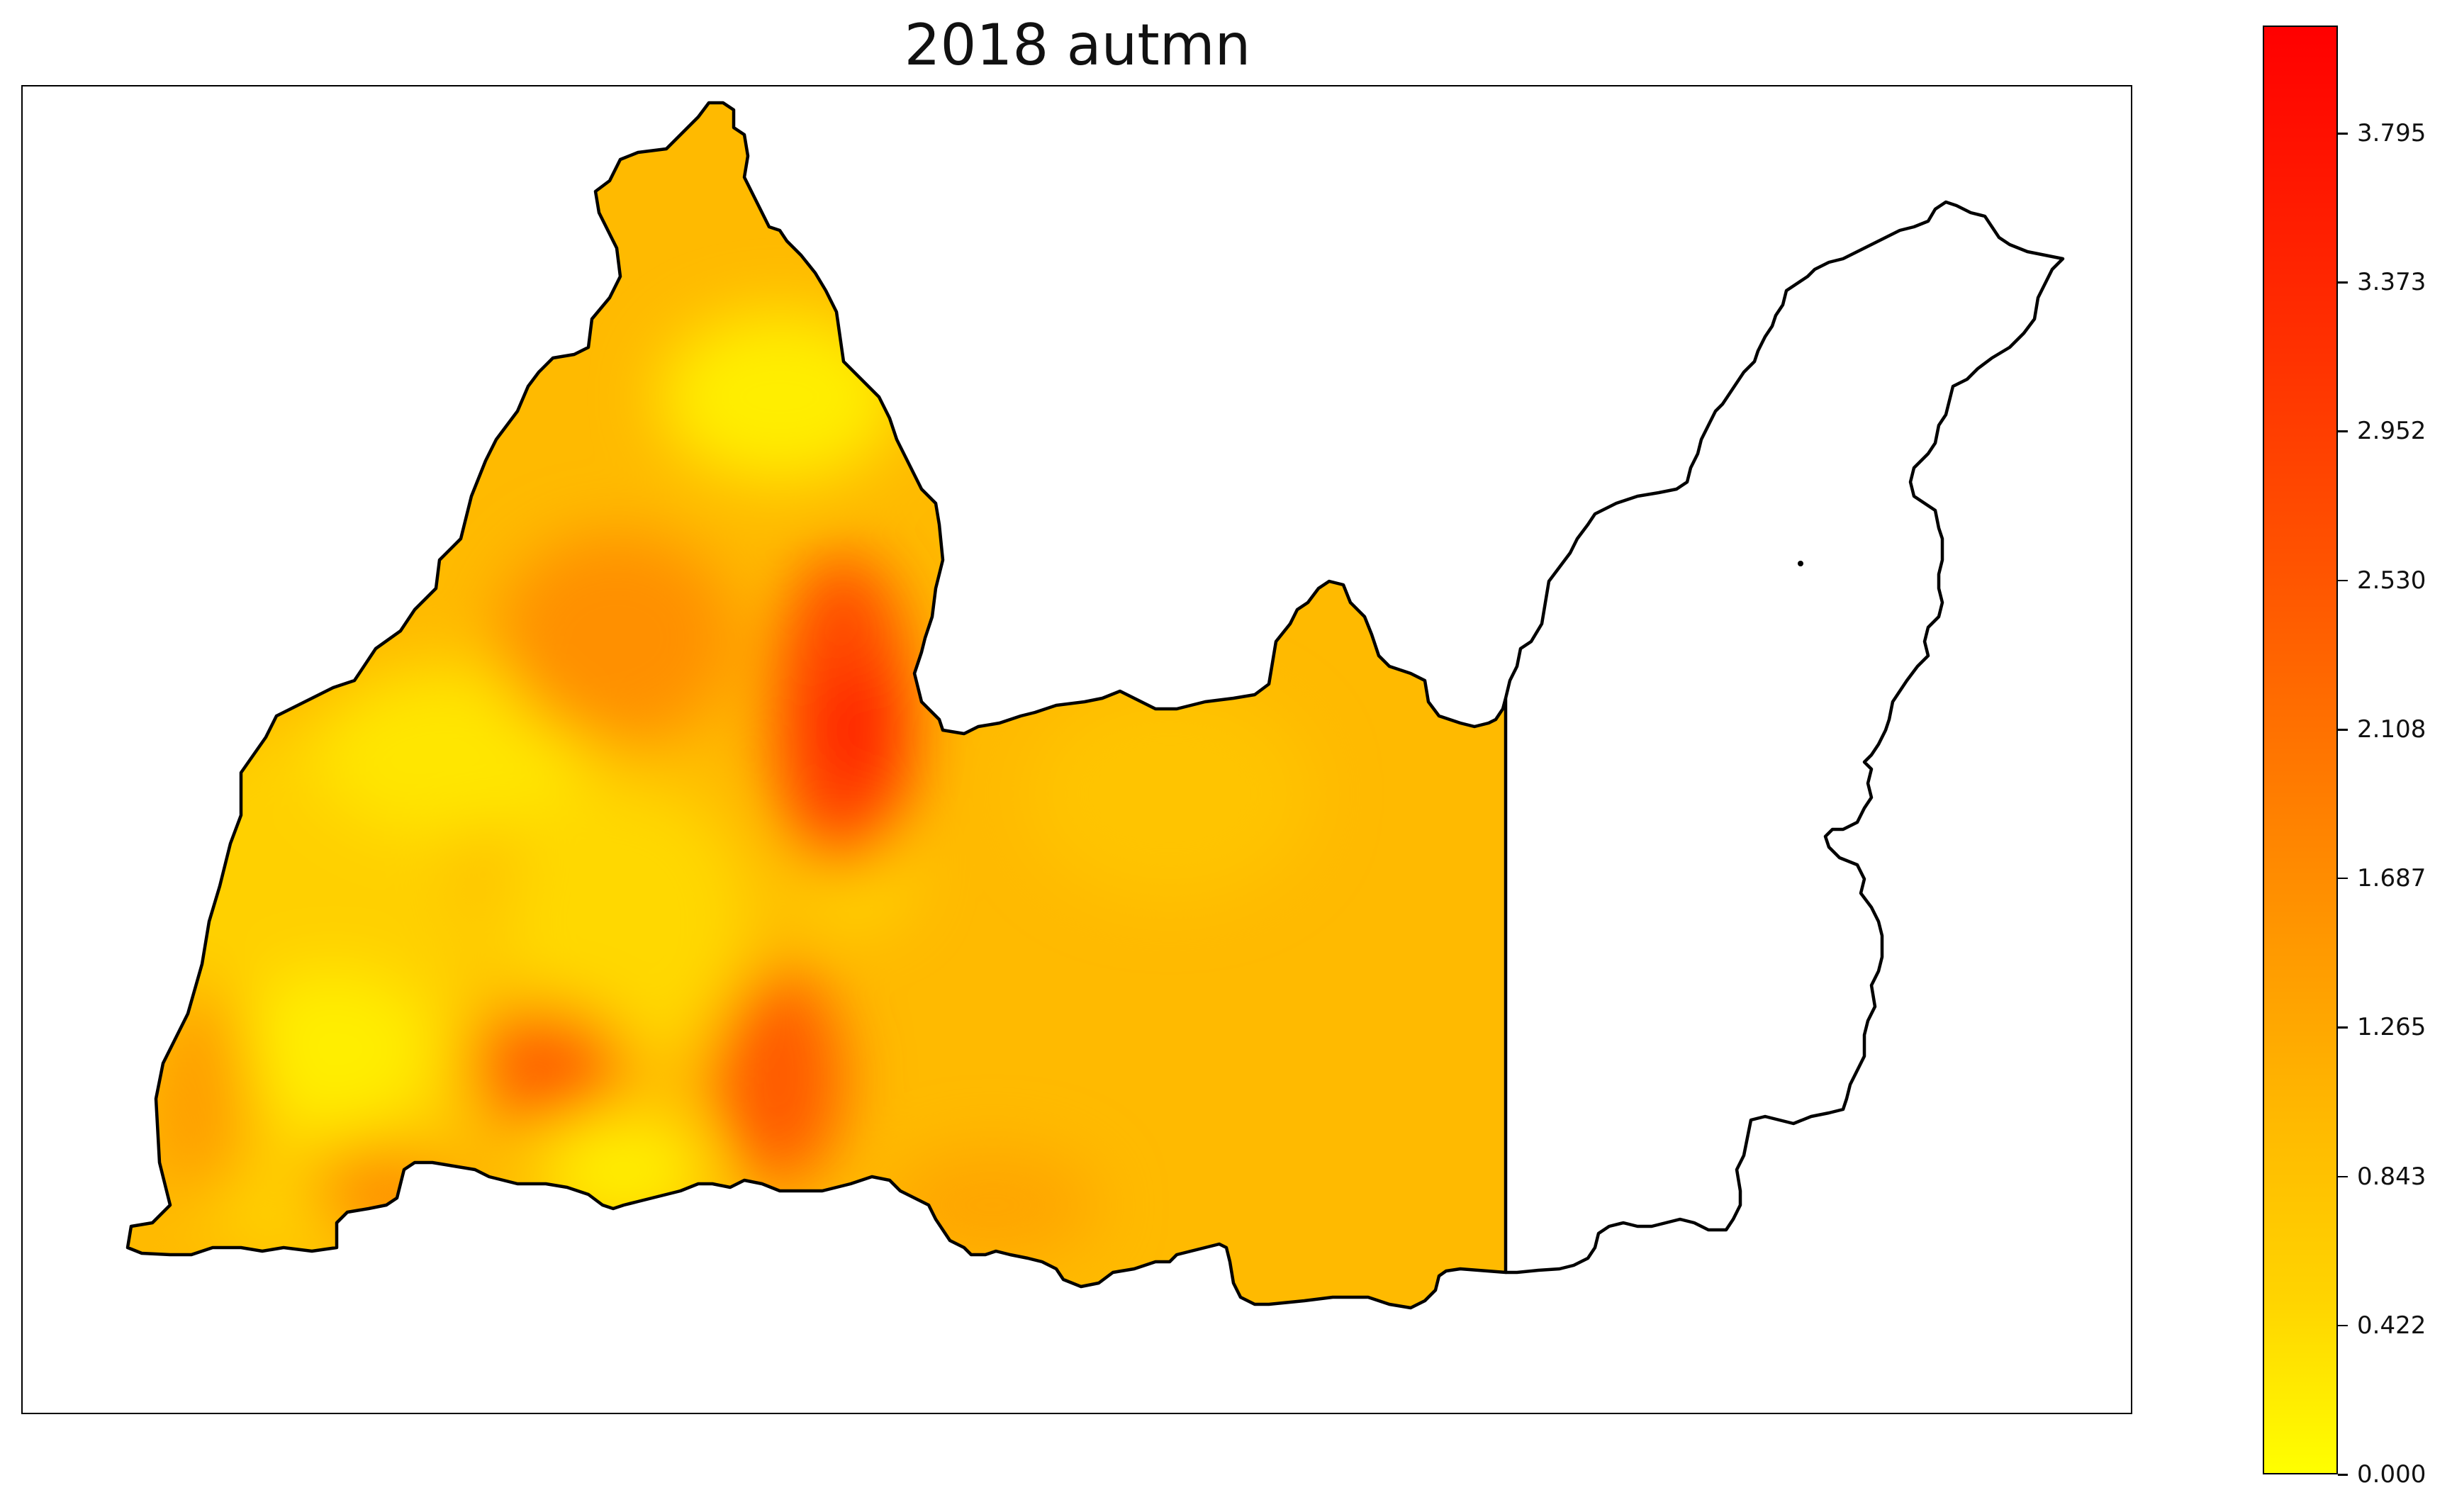  What do you see at coordinates (2391, 1027) in the screenshot?
I see `colorbar-tick-label: 1.265` at bounding box center [2391, 1027].